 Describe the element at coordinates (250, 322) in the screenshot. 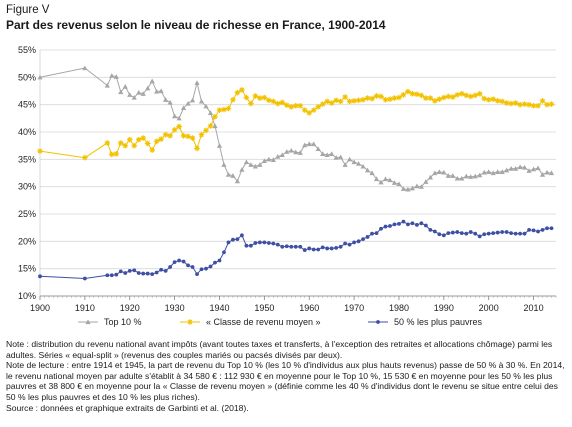

I see `legend-item-2: « Classe de revenu moyen »` at that location.